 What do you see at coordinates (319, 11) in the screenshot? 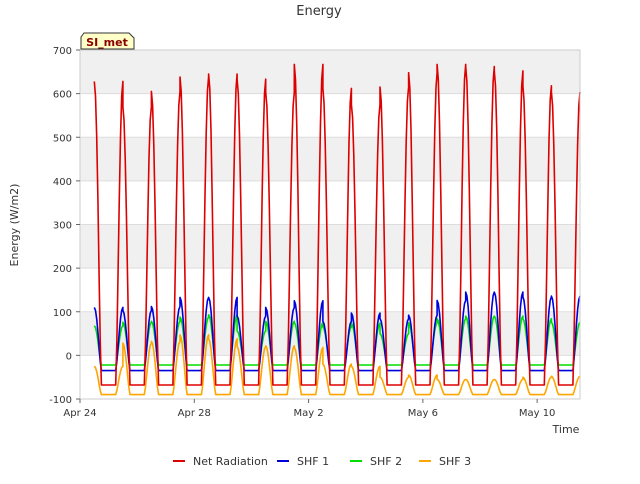
I see `chart-title: Energy` at bounding box center [319, 11].